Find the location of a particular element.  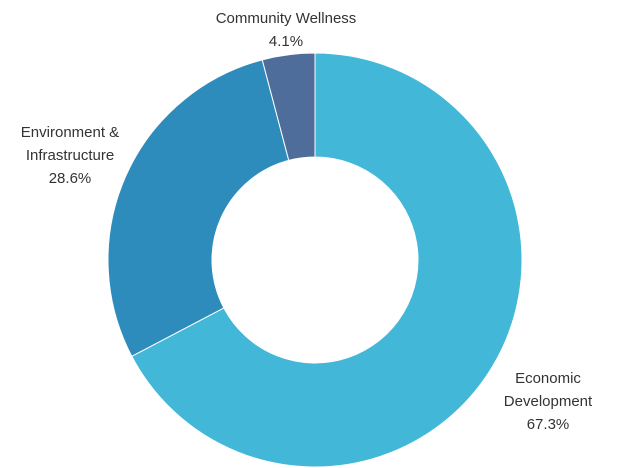

slice-category-label: Development is located at coordinates (548, 401).